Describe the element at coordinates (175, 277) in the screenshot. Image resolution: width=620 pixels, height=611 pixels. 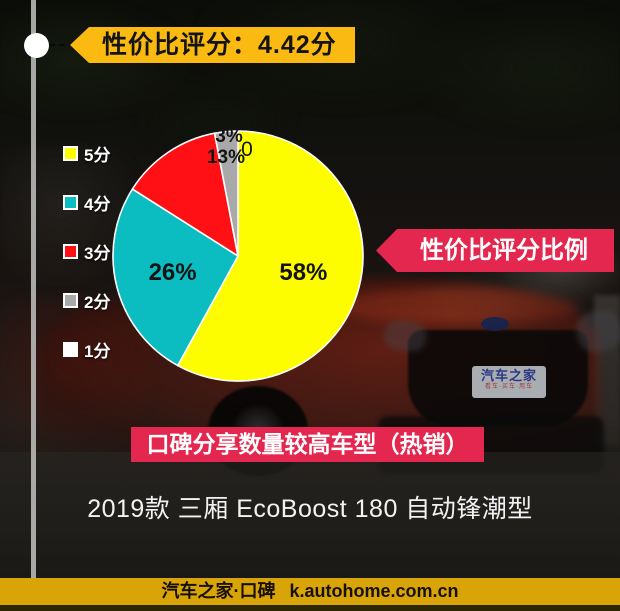
I see `pie-slice-4分` at that location.